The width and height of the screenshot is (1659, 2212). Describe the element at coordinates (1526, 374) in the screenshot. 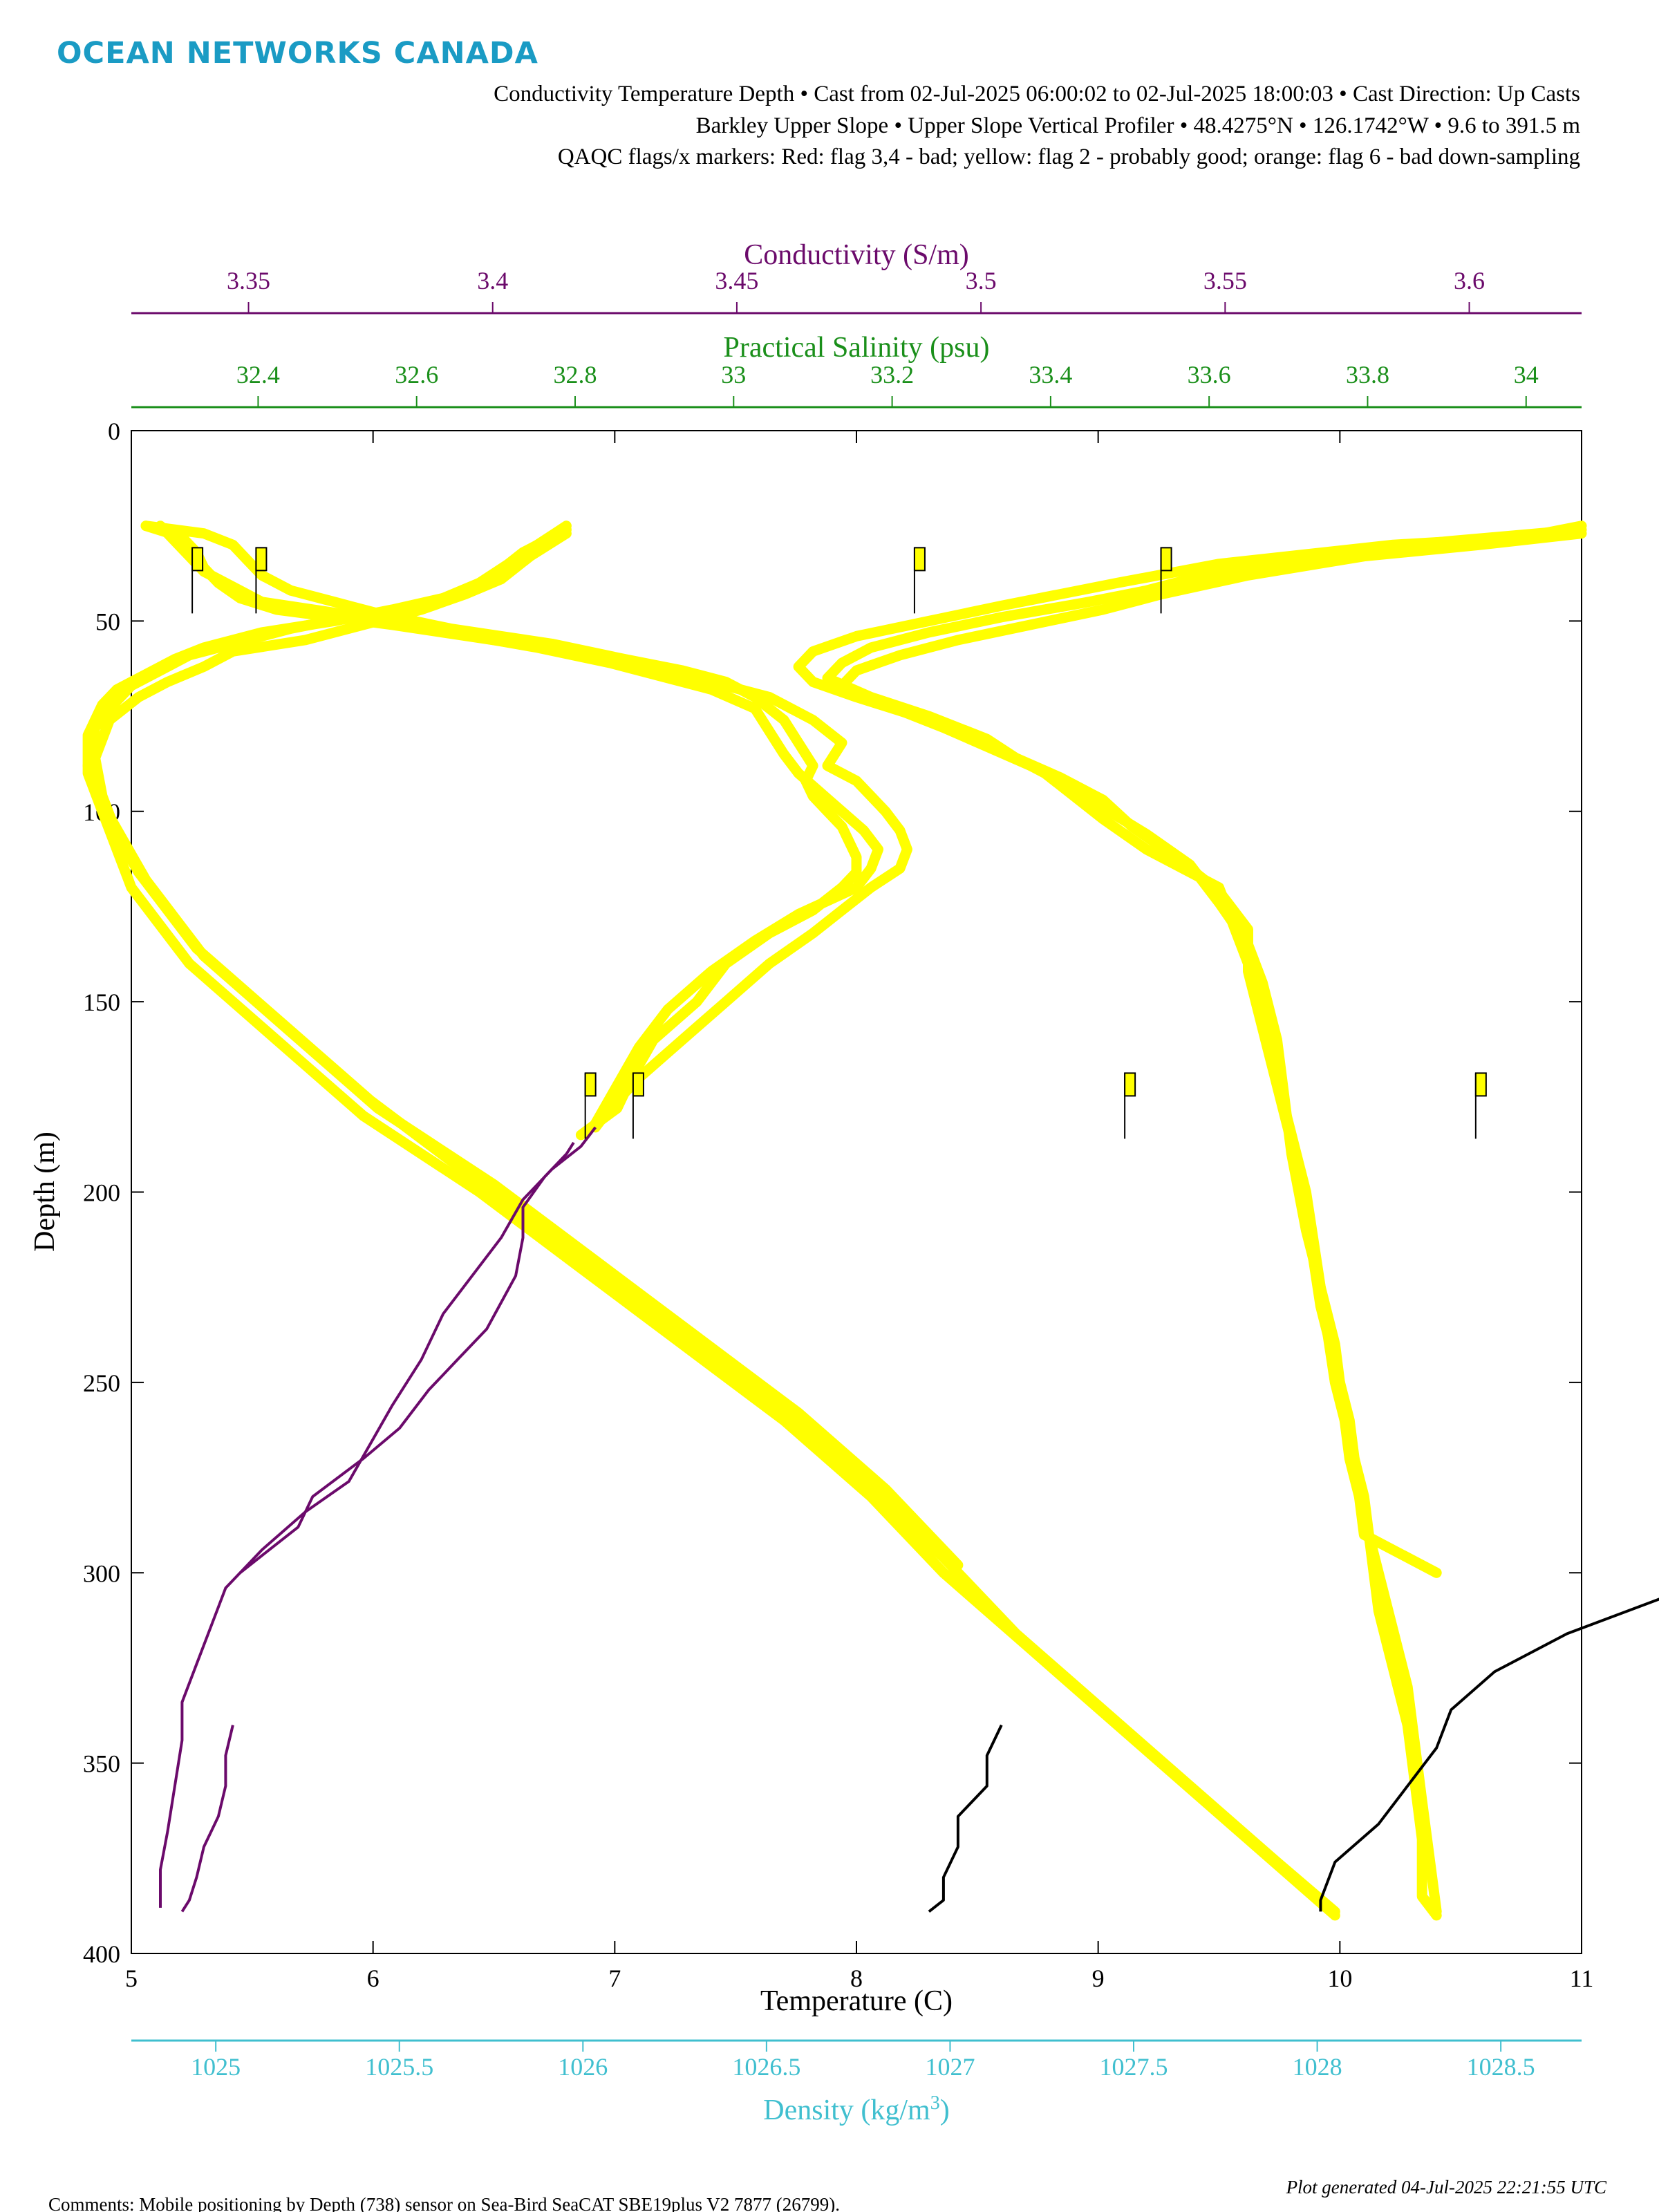

I see `salinity-tick-label: 34` at that location.